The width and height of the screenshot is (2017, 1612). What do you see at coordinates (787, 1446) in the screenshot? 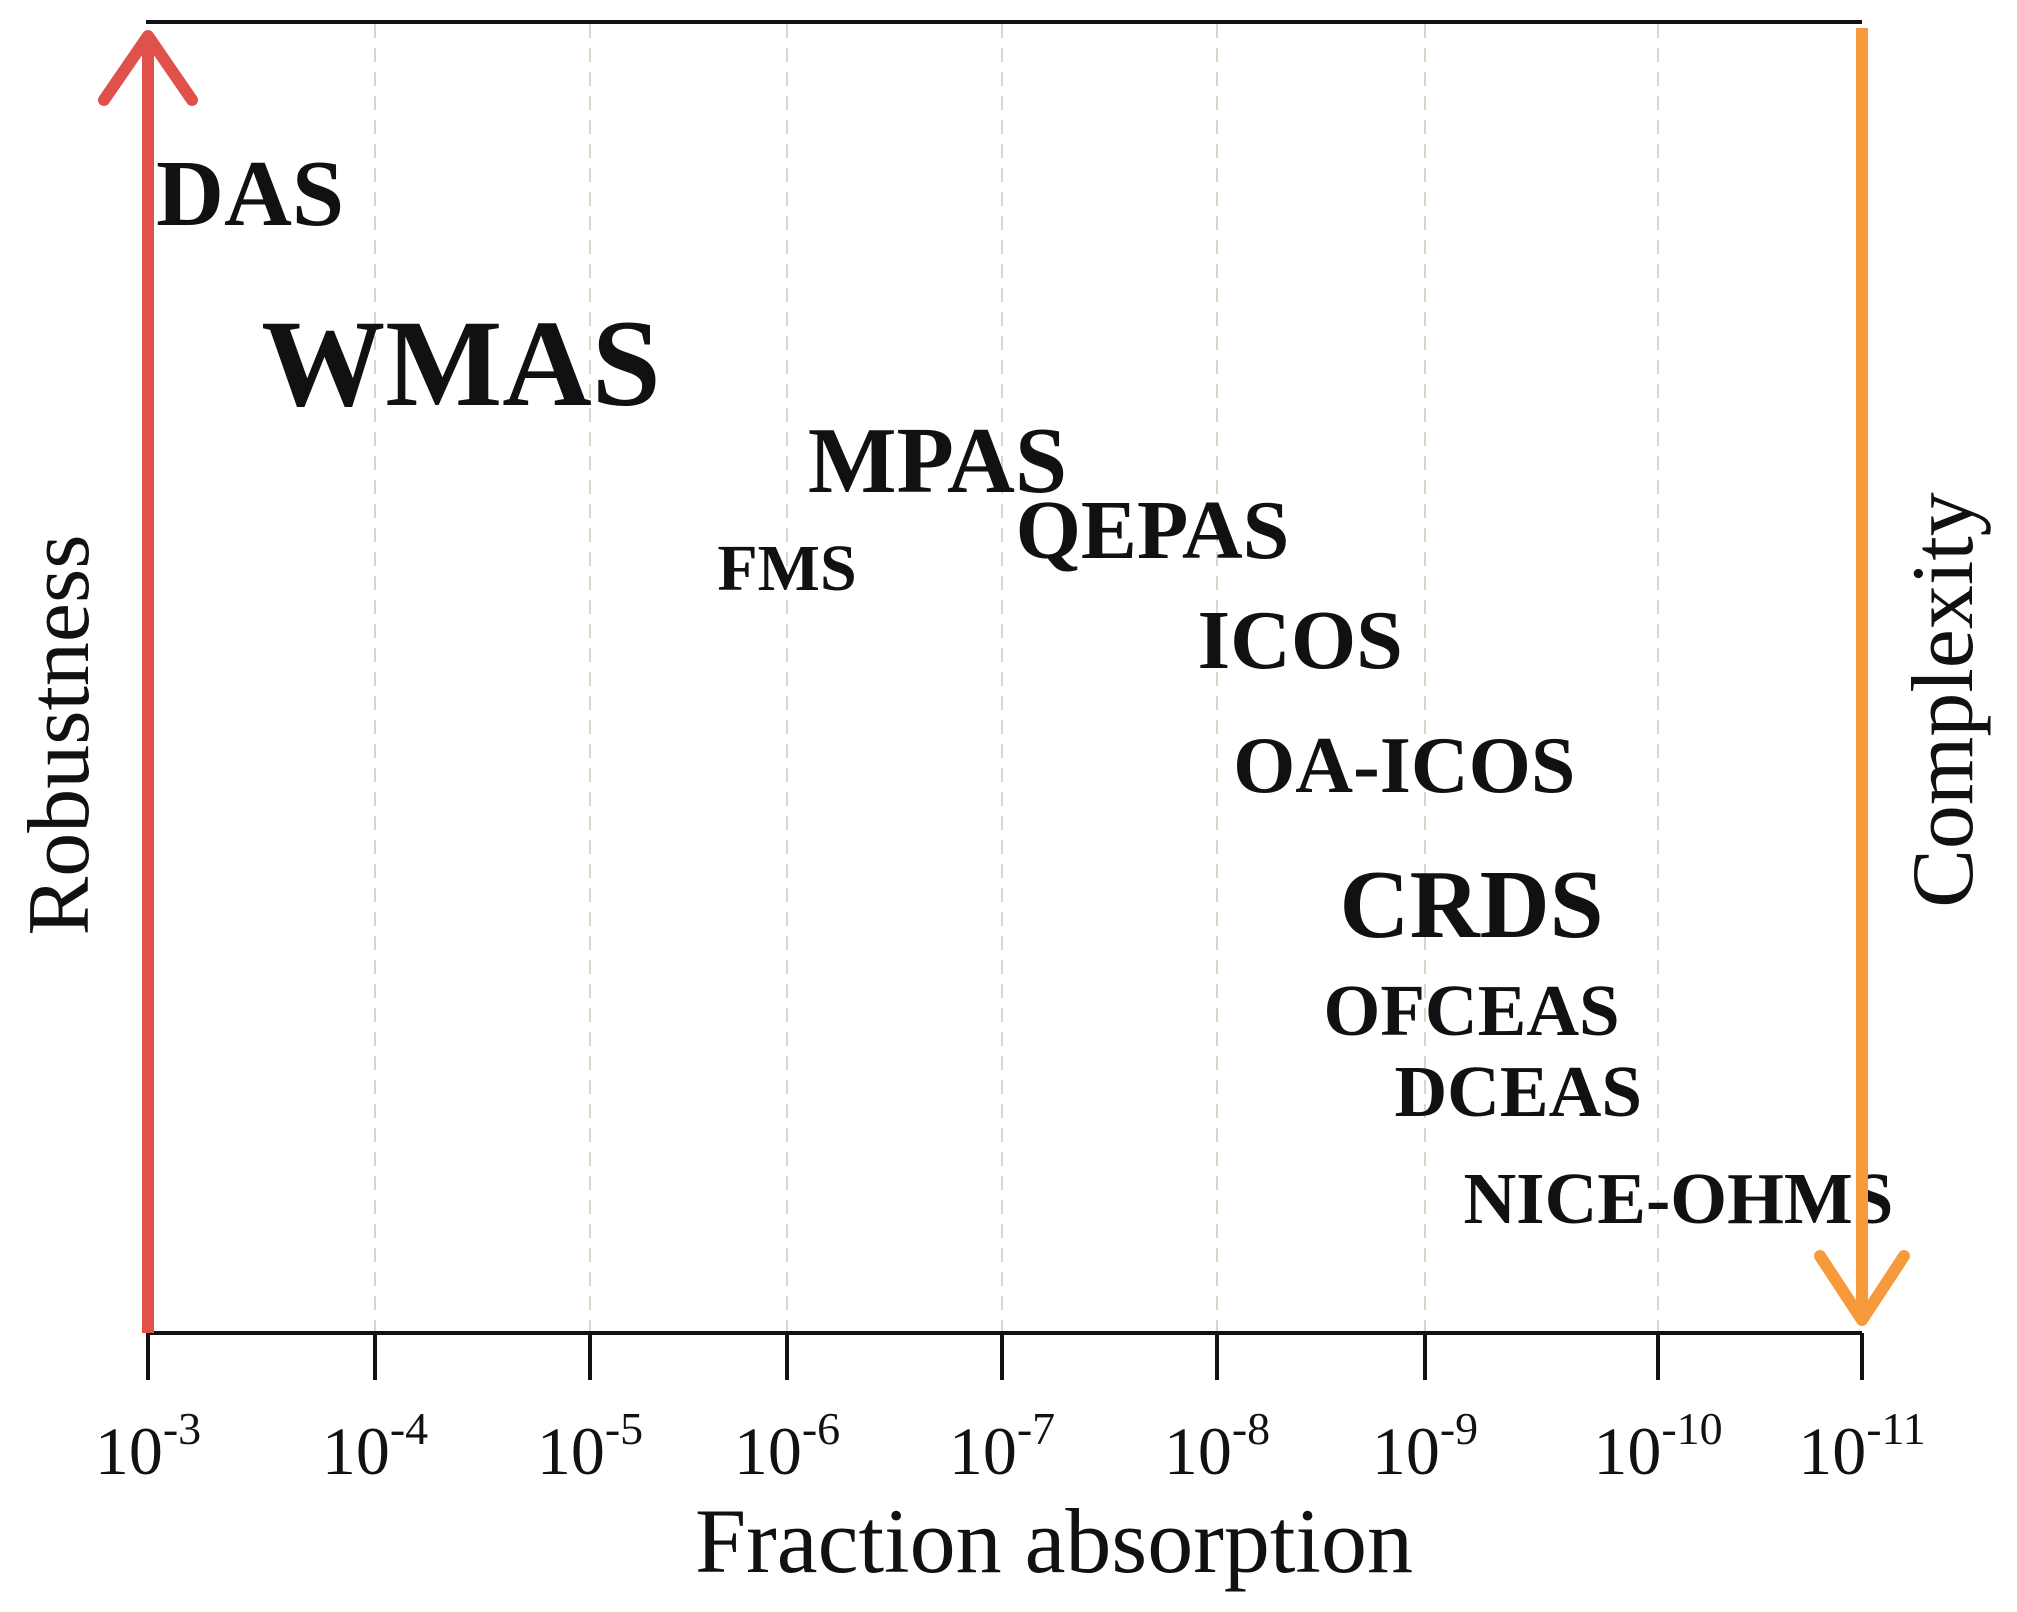
I see `x-tick-label: 10⁻⁶` at bounding box center [787, 1446].